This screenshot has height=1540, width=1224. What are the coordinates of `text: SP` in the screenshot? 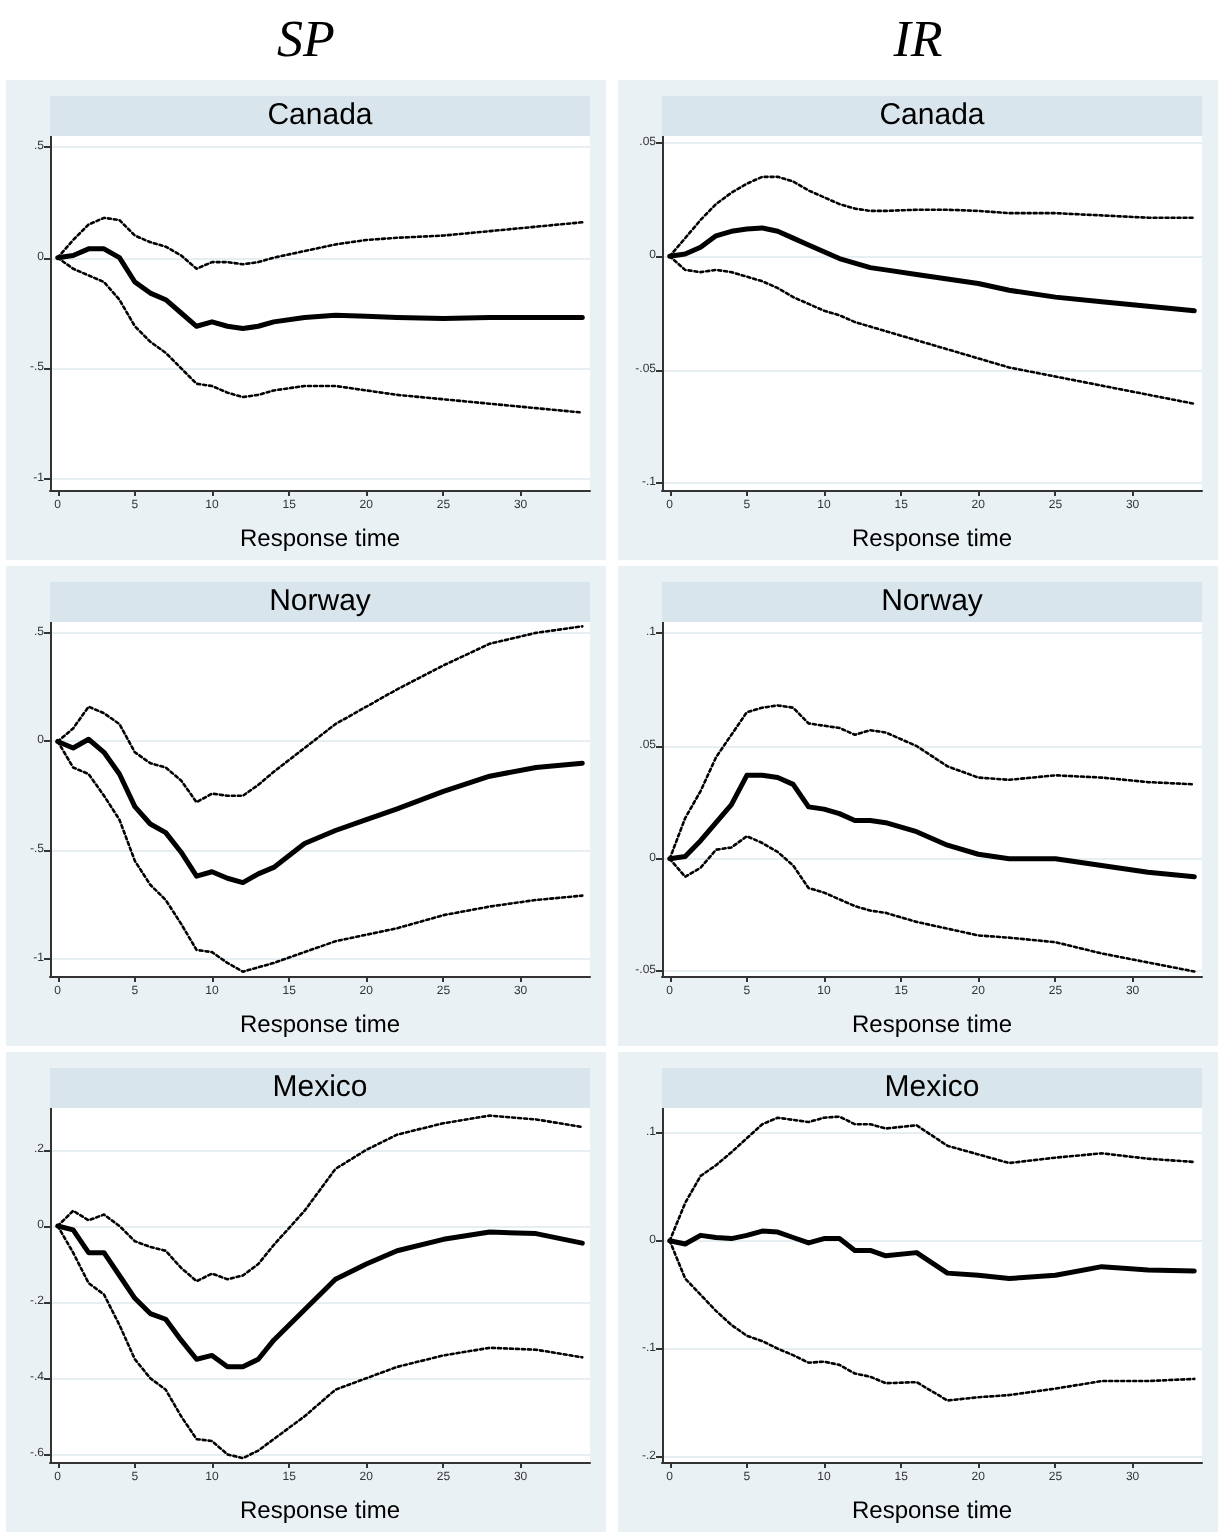 It's located at (306, 40).